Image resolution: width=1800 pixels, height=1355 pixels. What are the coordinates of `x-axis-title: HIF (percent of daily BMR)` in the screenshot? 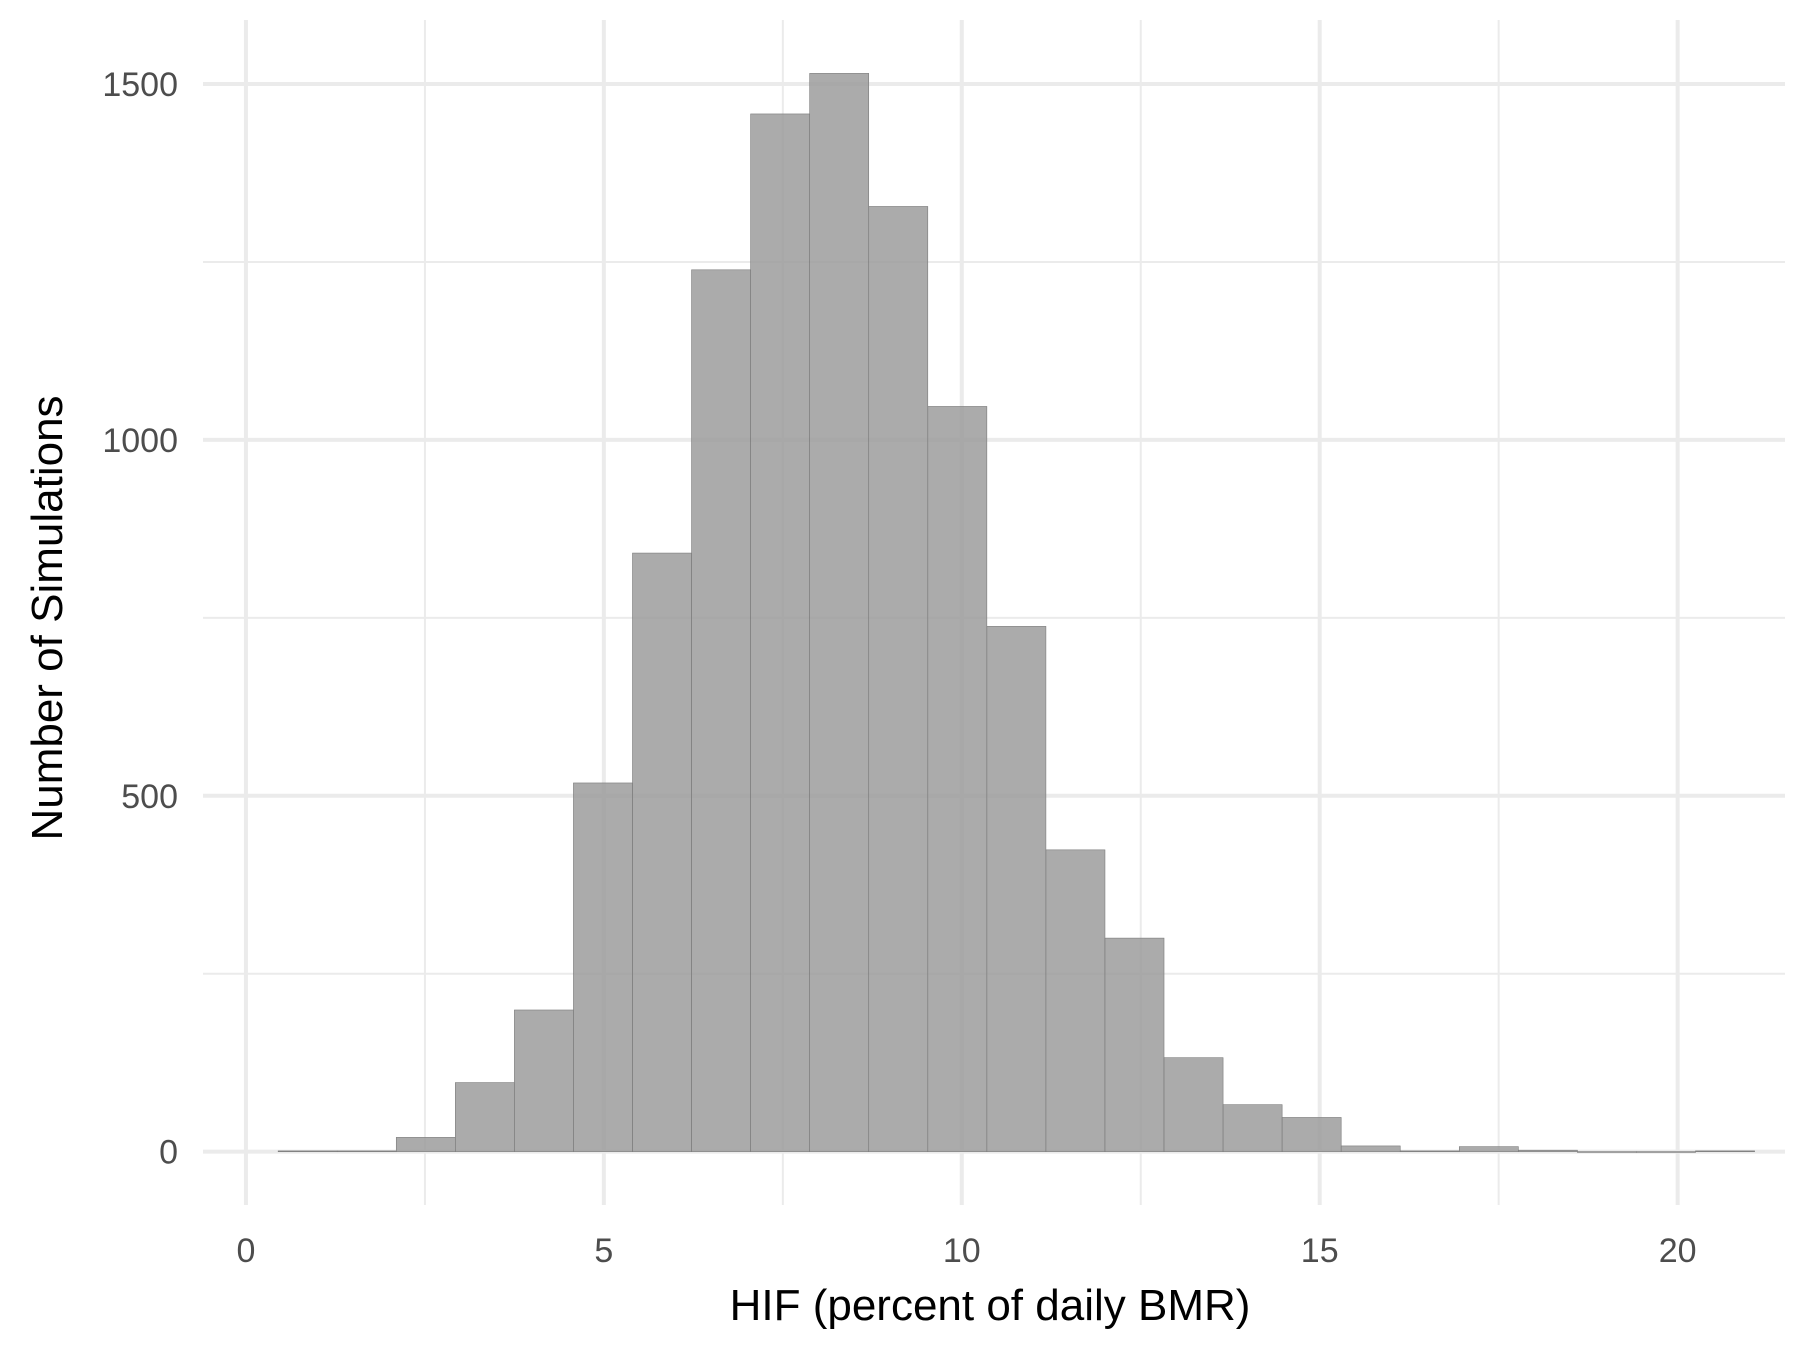 It's located at (990, 1305).